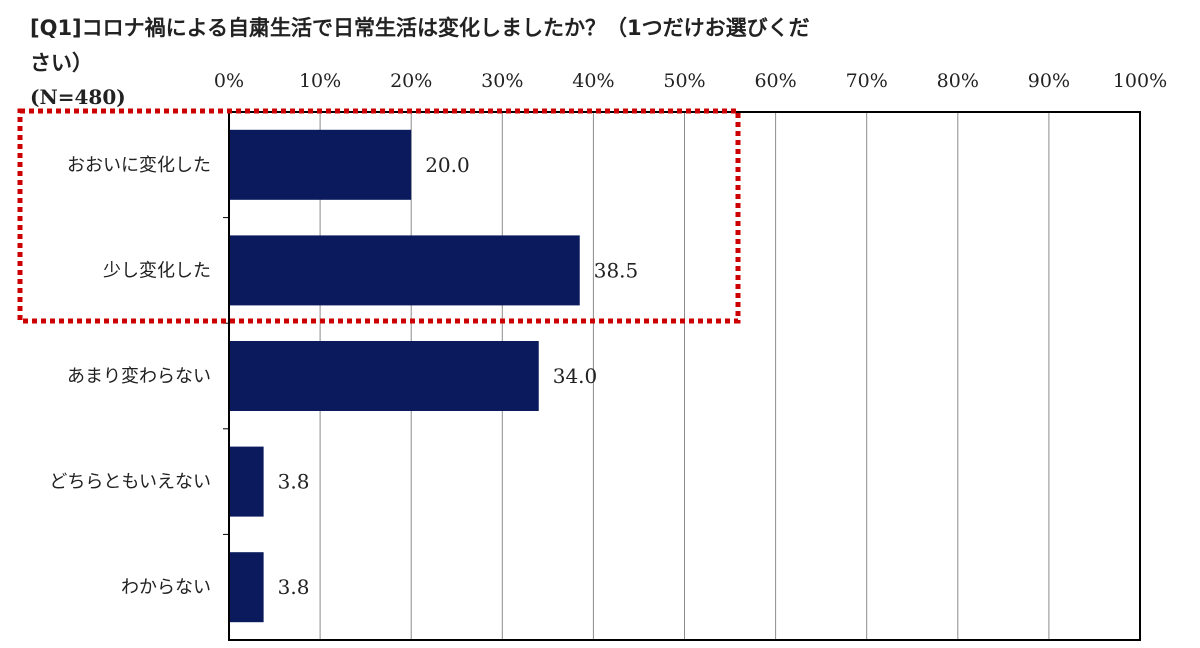  I want to click on sample-size-label: (N=480), so click(78, 97).